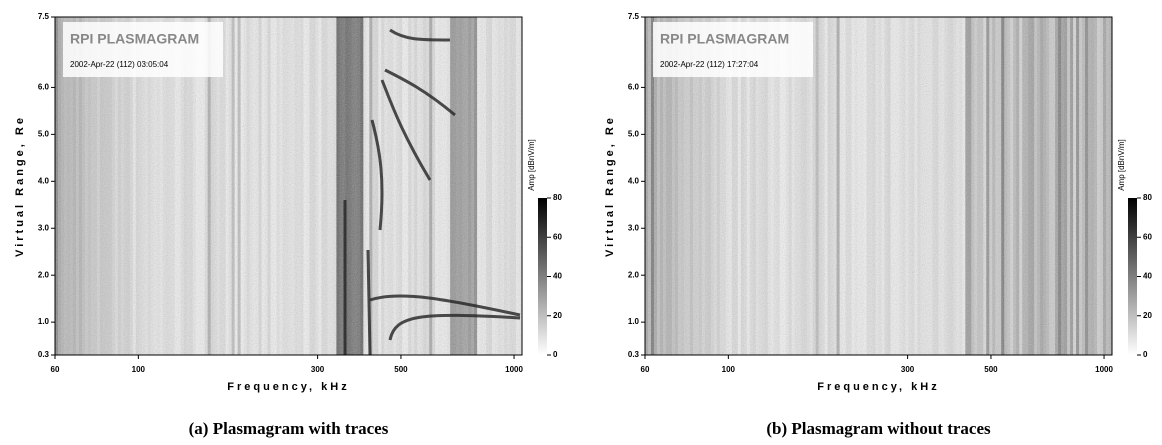 This screenshot has height=445, width=1162. What do you see at coordinates (119, 64) in the screenshot?
I see `timestamp: 2002-Apr-22 (112) 03:05:04` at bounding box center [119, 64].